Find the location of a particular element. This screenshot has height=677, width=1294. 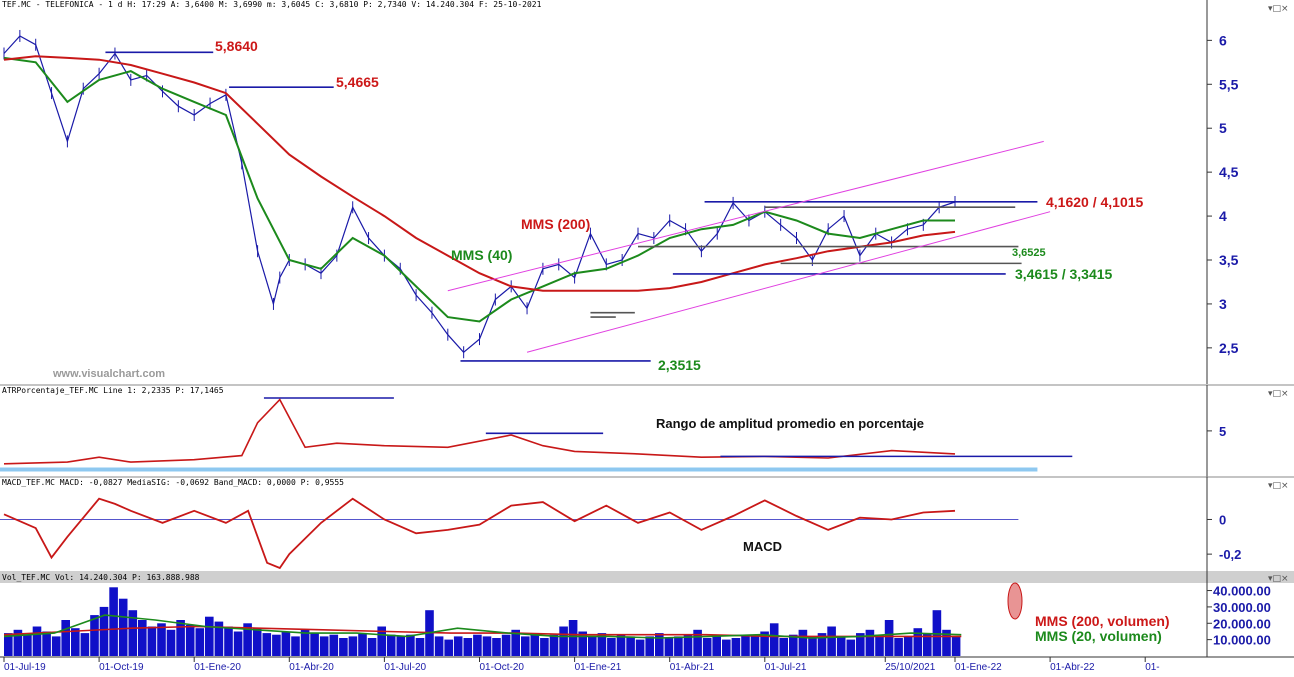

volume-legend-mms200: MMS (200, volumen) is located at coordinates (1102, 621).